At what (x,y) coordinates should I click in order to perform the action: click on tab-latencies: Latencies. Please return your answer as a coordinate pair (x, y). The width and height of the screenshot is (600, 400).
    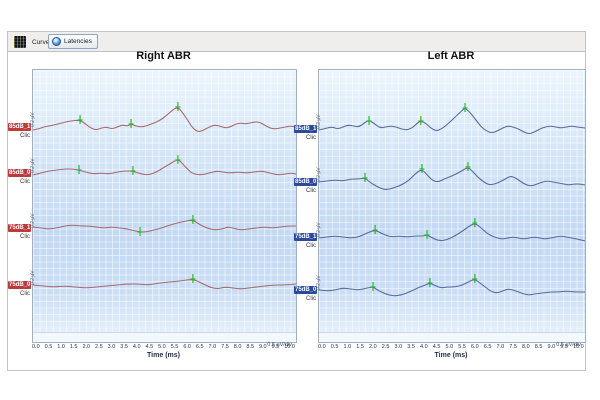
    Looking at the image, I should click on (73, 41).